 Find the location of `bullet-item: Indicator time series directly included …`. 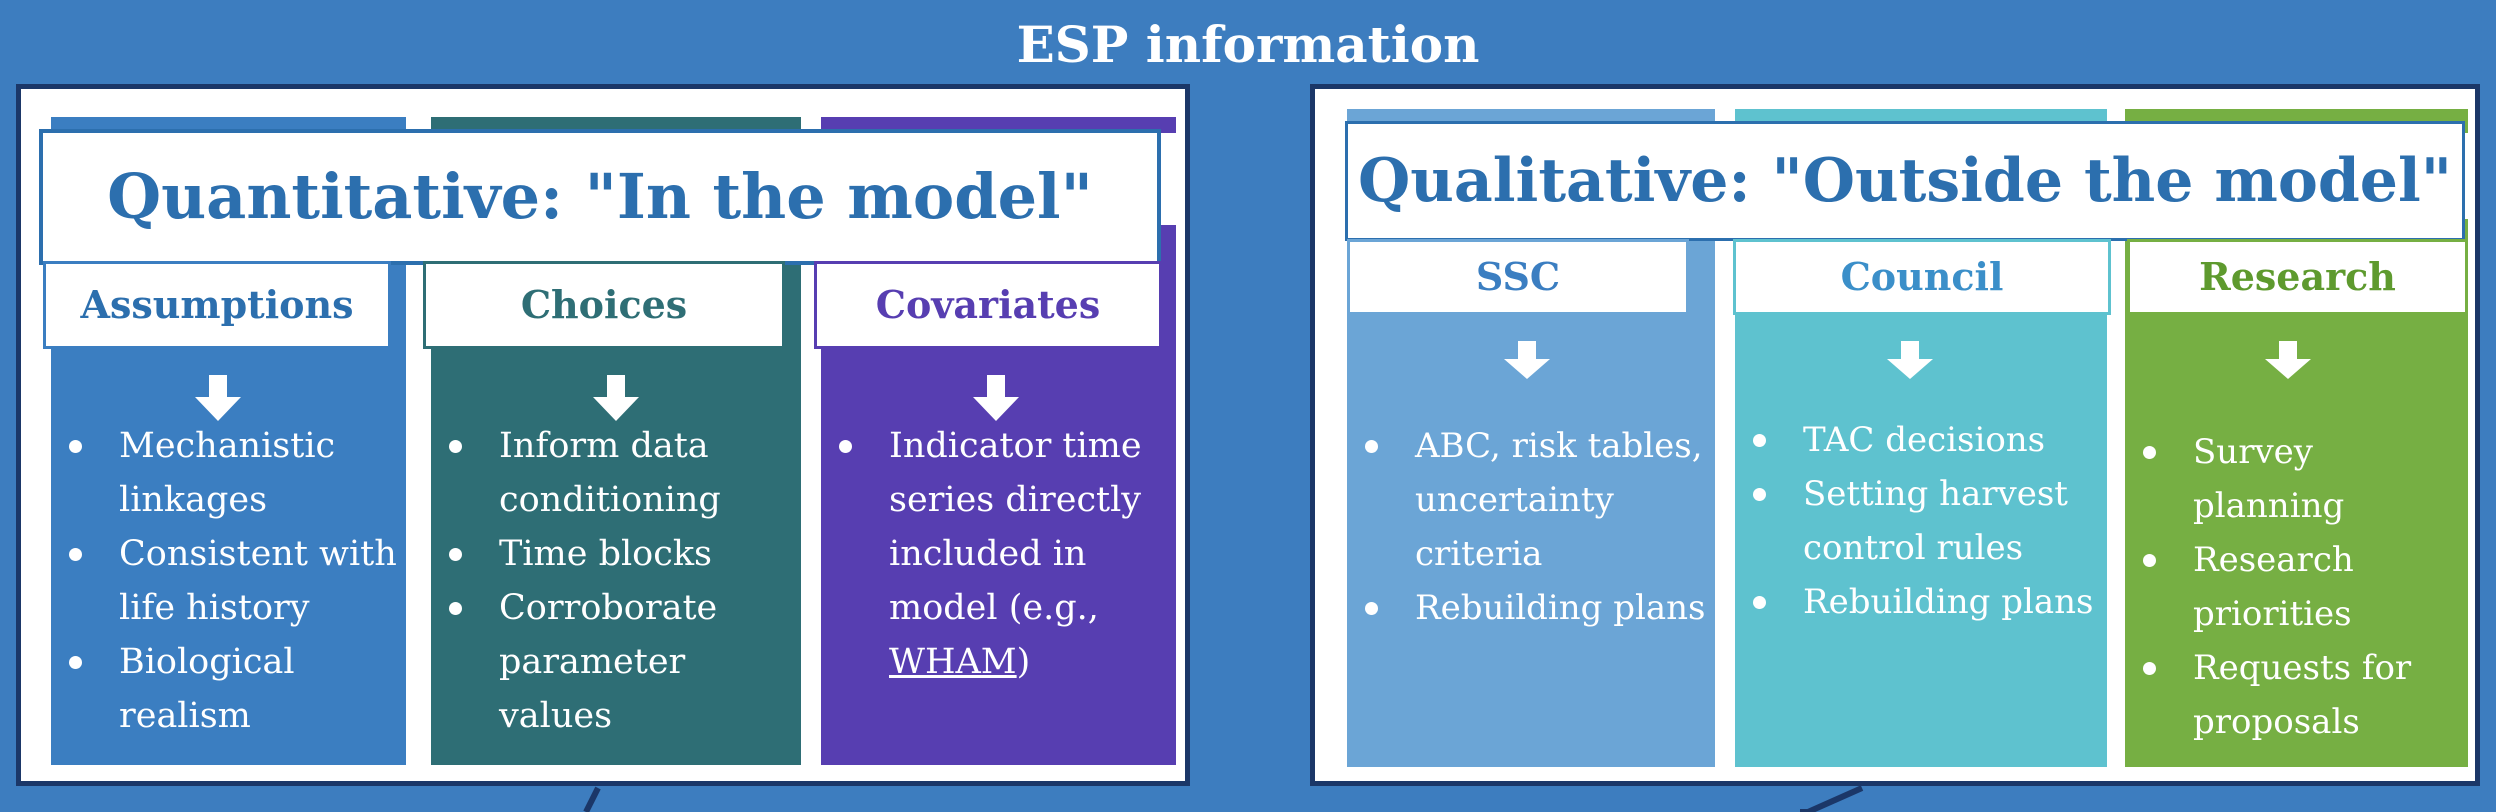

bullet-item: Indicator time series directly included … is located at coordinates (993, 554).